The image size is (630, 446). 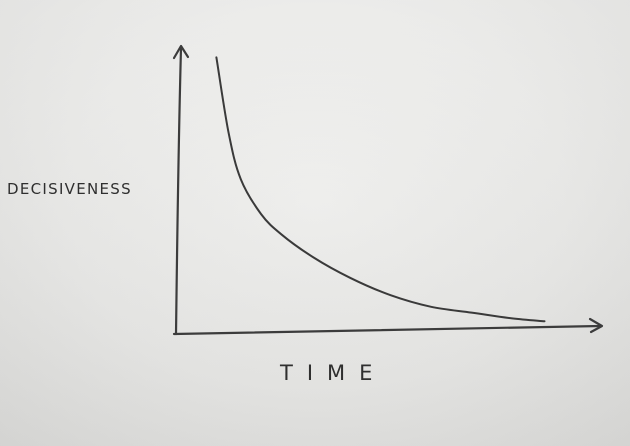 I want to click on x-axis-label: TIME, so click(x=332, y=373).